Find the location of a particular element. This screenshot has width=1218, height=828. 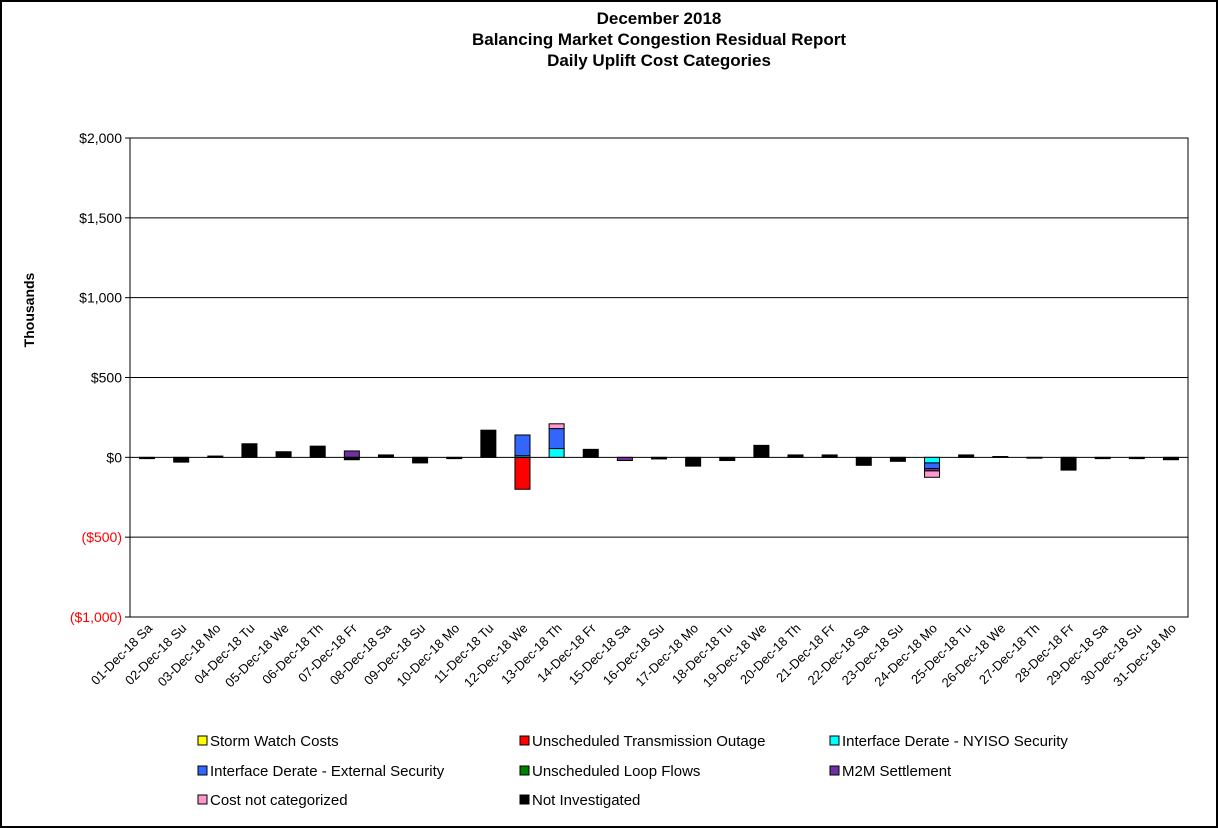

legend-label: Unscheduled Transmission Outage is located at coordinates (648, 741).